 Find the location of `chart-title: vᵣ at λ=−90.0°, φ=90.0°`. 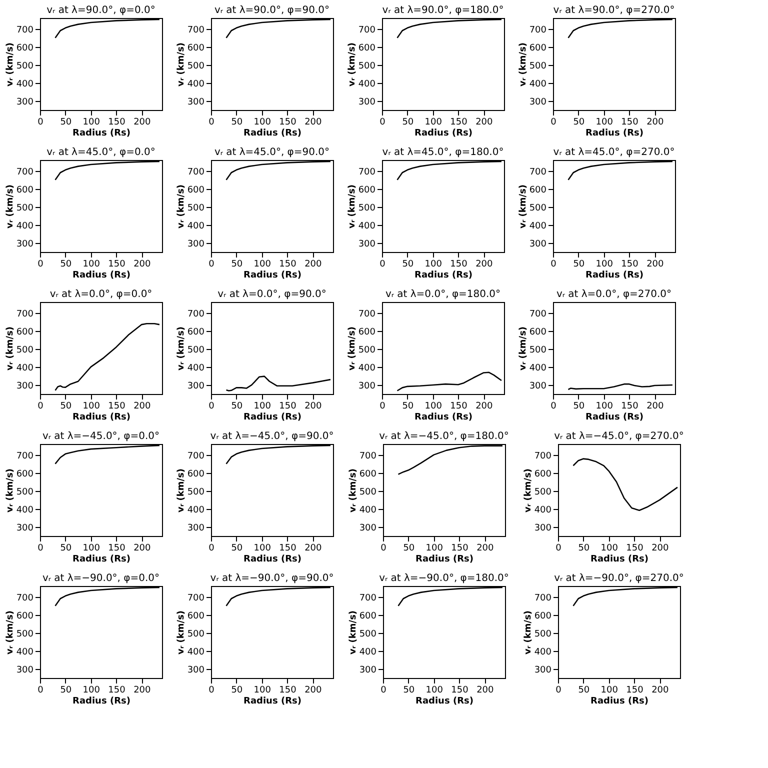

chart-title: vᵣ at λ=−90.0°, φ=90.0° is located at coordinates (272, 578).